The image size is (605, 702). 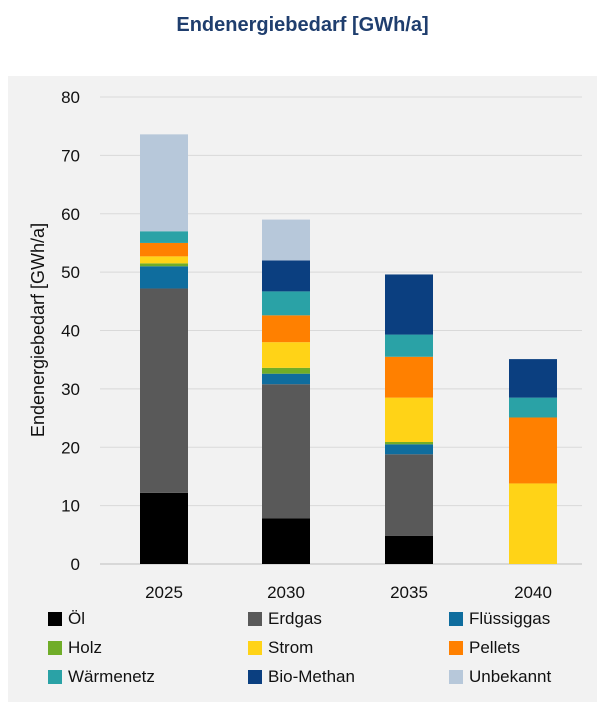 What do you see at coordinates (286, 592) in the screenshot?
I see `x-tick-label: 2030` at bounding box center [286, 592].